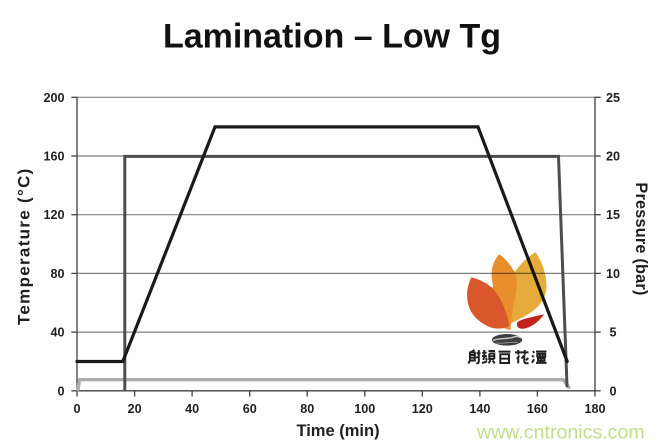 The height and width of the screenshot is (448, 660). I want to click on svg-text: Lamination – Low Tg, so click(332, 36).